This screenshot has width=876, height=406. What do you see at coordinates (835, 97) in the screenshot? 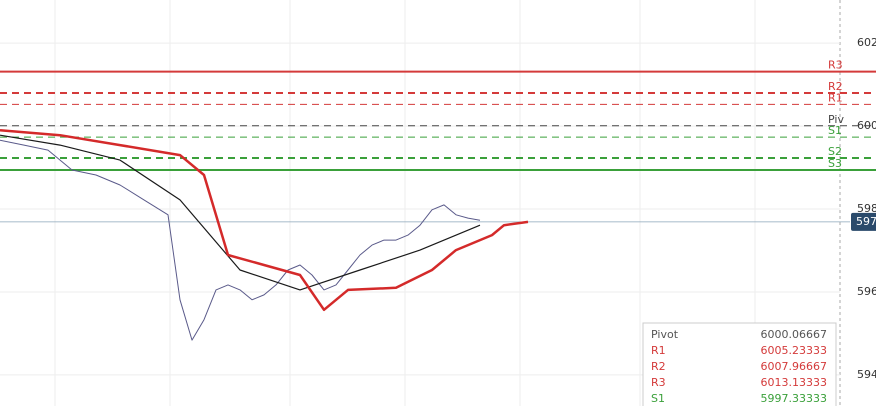
I see `pivot-level-label: R1` at bounding box center [835, 97].